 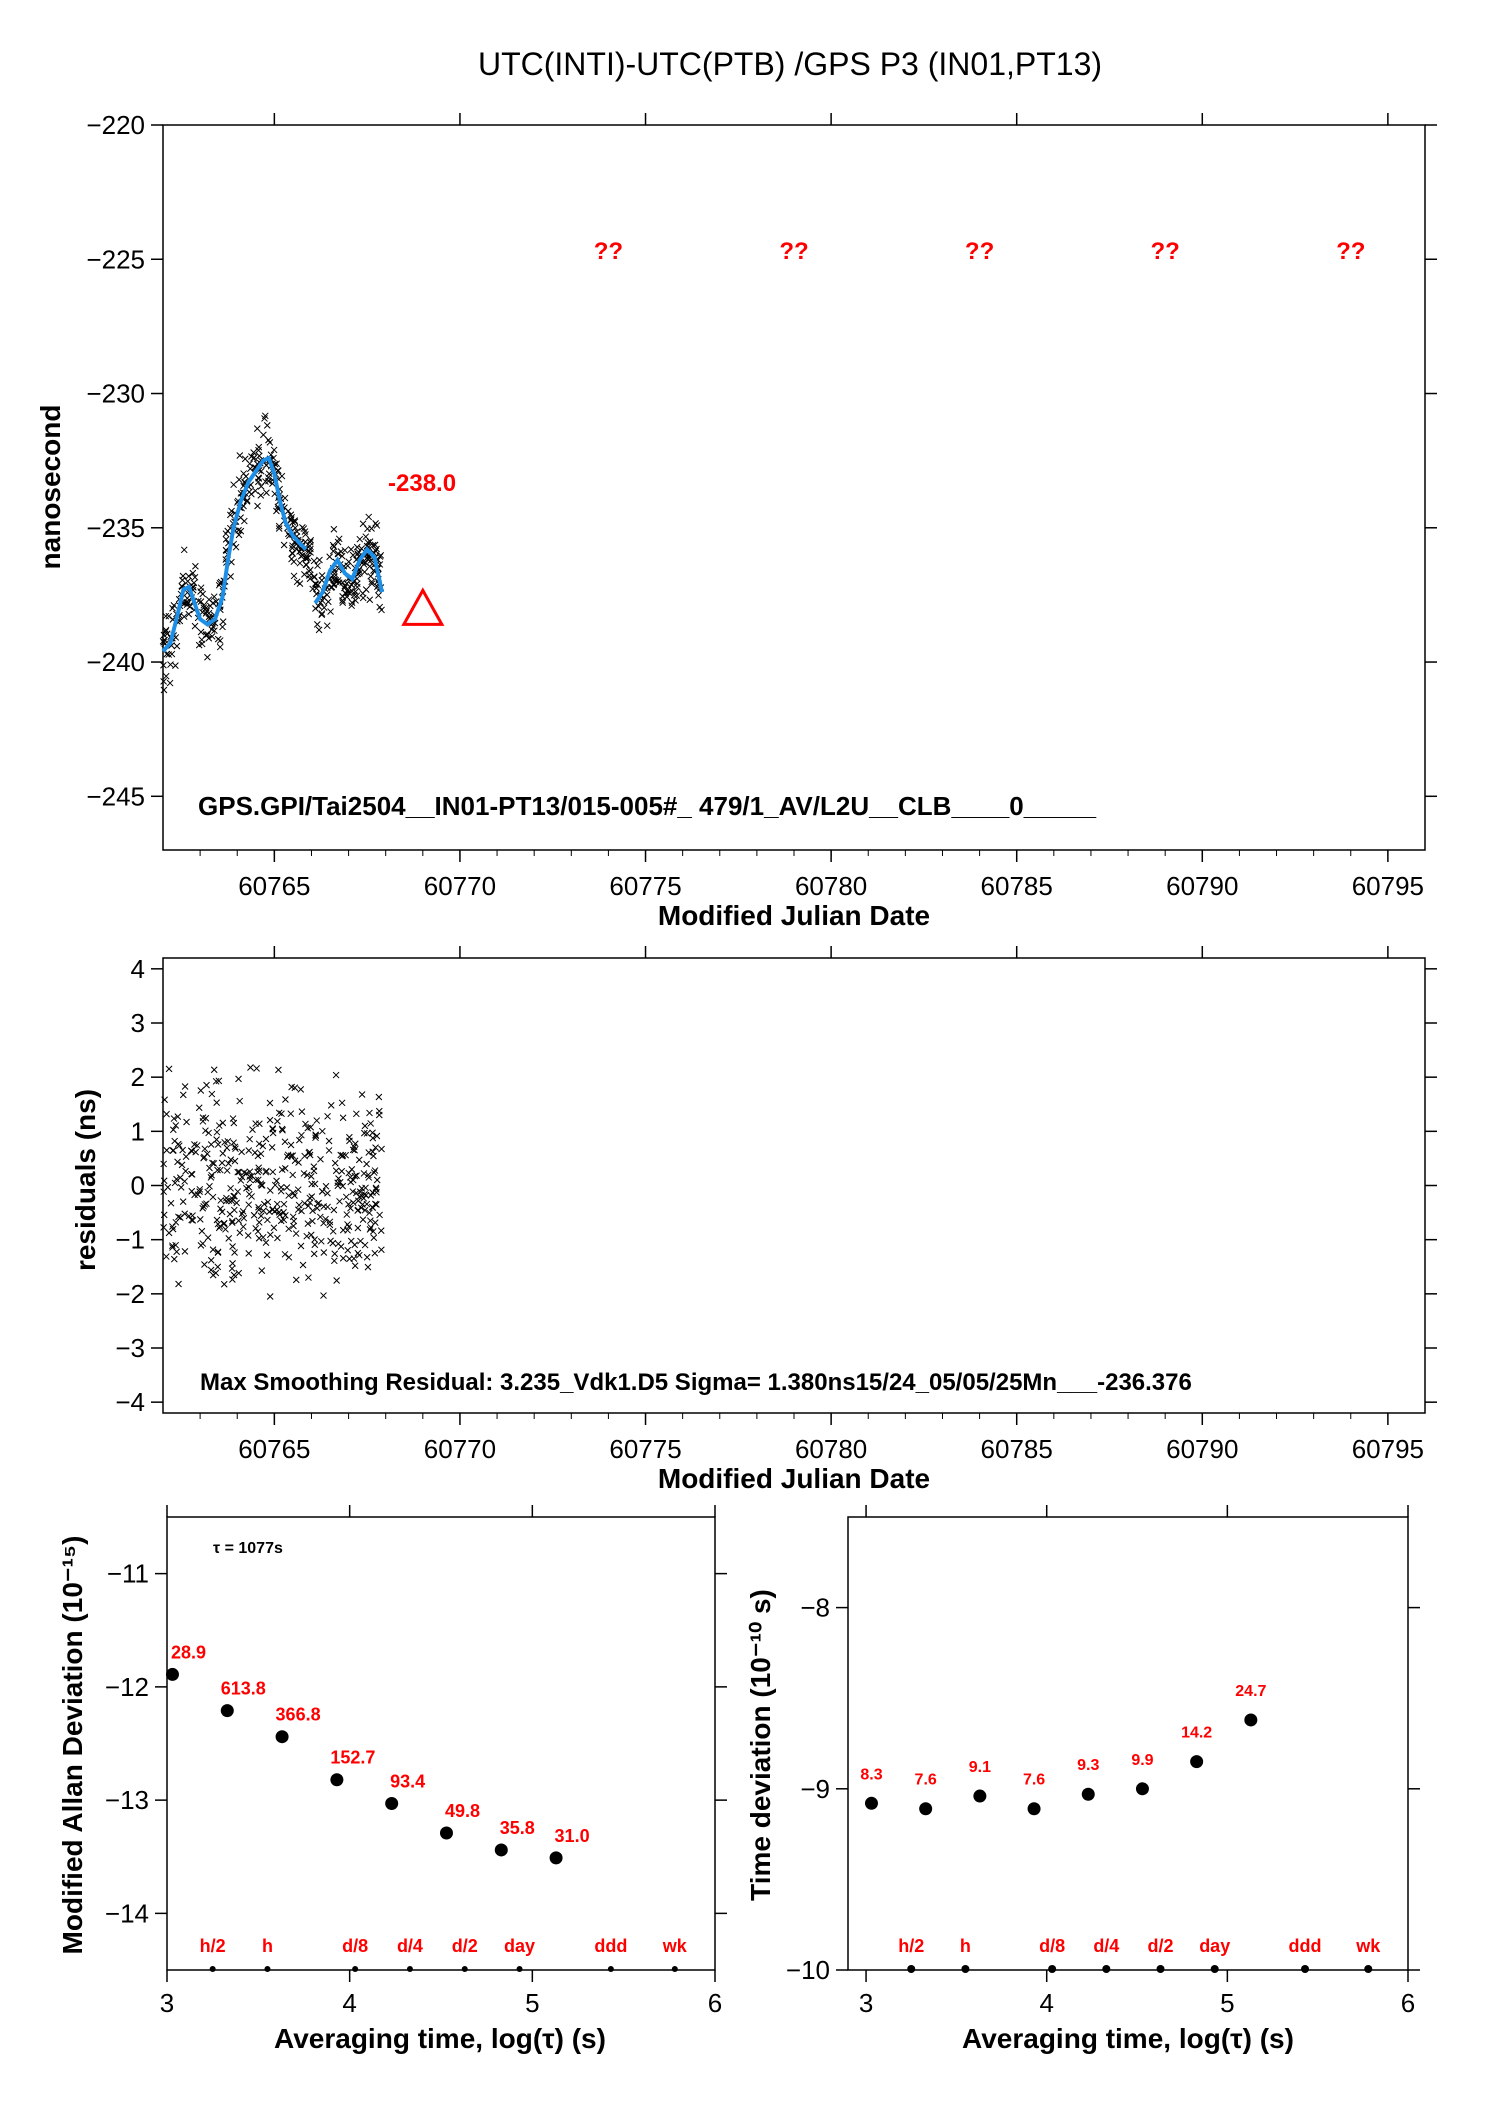 I want to click on top-y-axis-label: nanosecond, so click(x=50, y=487).